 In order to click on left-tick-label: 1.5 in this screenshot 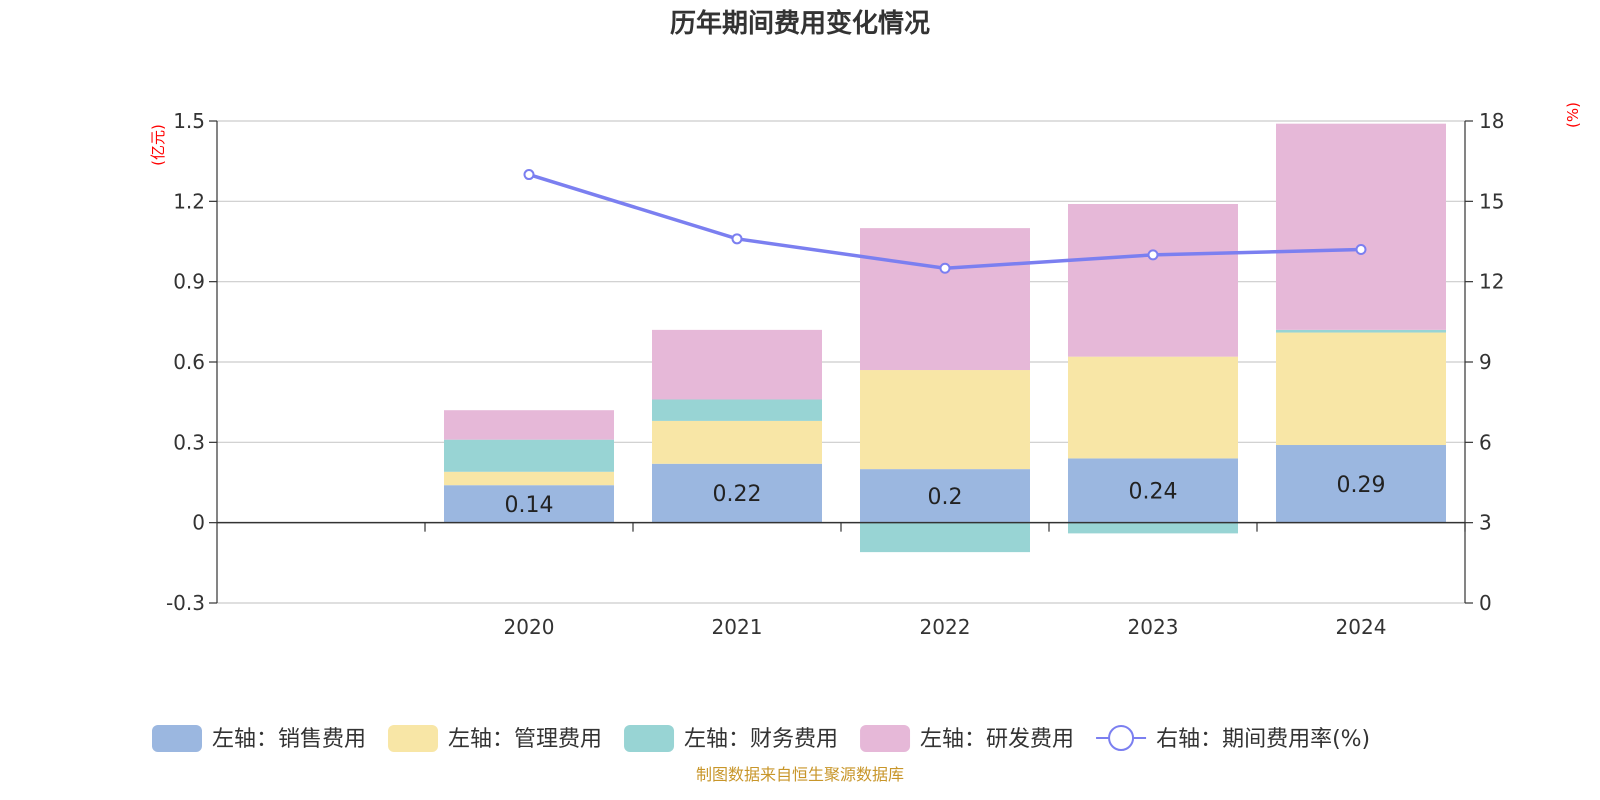, I will do `click(189, 121)`.